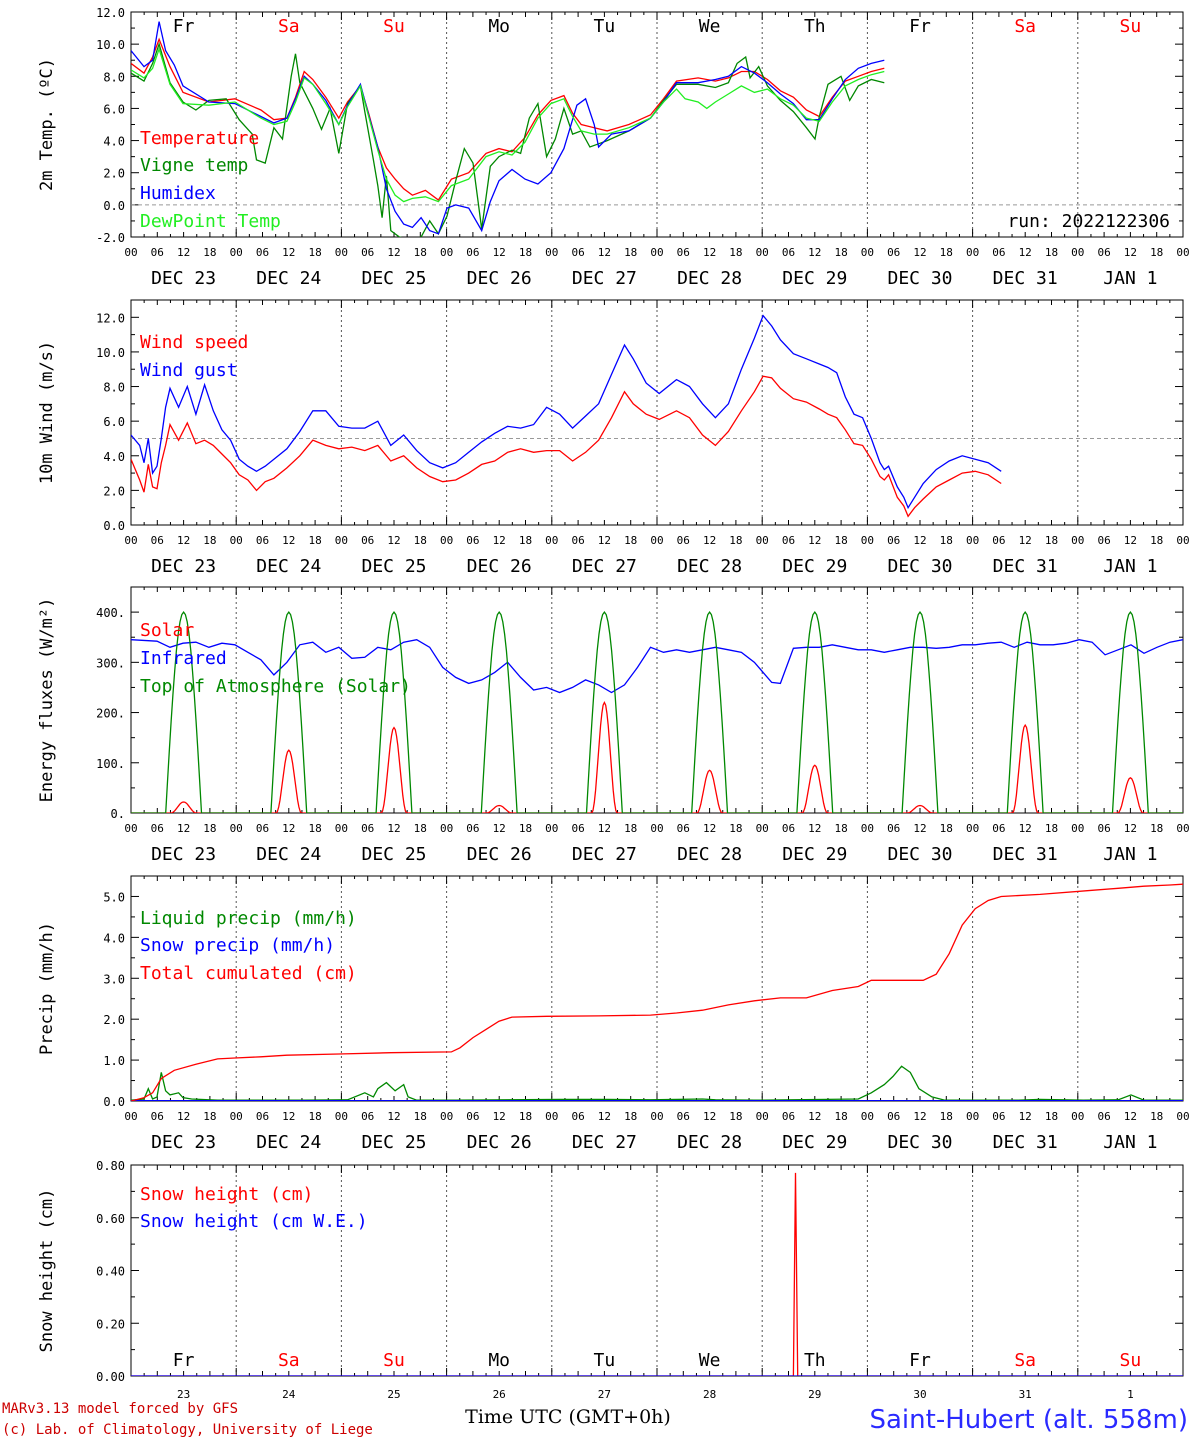 Image resolution: width=1194 pixels, height=1440 pixels. Describe the element at coordinates (709, 278) in the screenshot. I see `date-label: DEC 28` at that location.